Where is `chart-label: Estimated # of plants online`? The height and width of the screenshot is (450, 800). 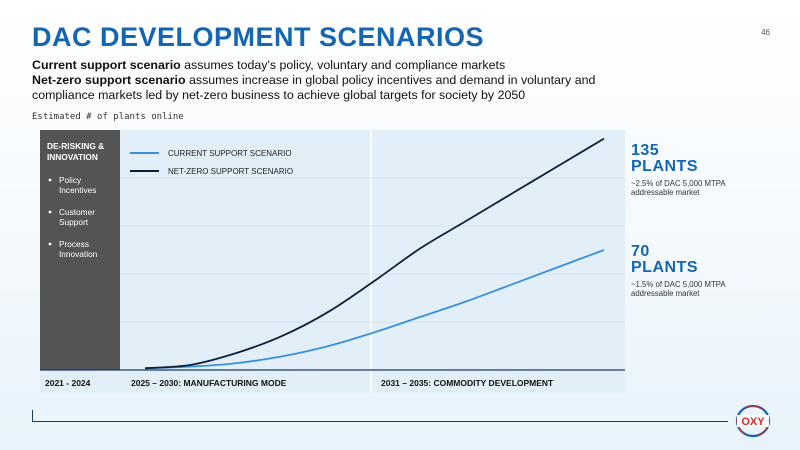
chart-label: Estimated # of plants online is located at coordinates (108, 117).